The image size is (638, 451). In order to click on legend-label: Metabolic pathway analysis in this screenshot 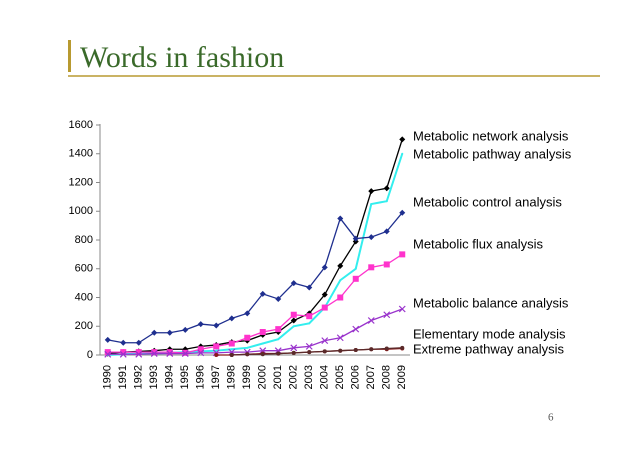, I will do `click(492, 153)`.